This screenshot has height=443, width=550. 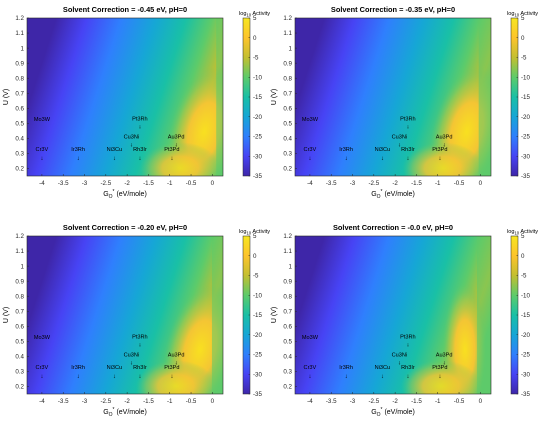 What do you see at coordinates (353, 183) in the screenshot?
I see `x-tick-label: -3` at bounding box center [353, 183].